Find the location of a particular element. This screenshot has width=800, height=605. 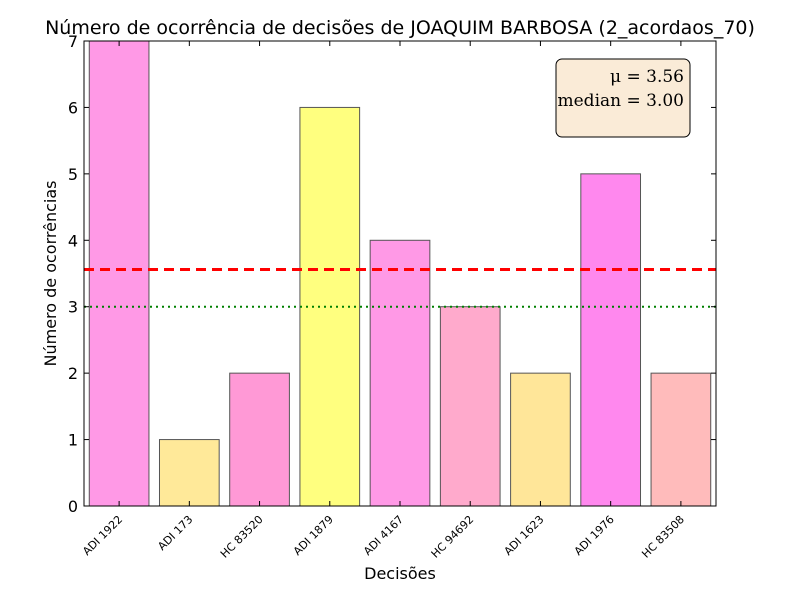

y-tick-label-0: 0 is located at coordinates (73, 506).